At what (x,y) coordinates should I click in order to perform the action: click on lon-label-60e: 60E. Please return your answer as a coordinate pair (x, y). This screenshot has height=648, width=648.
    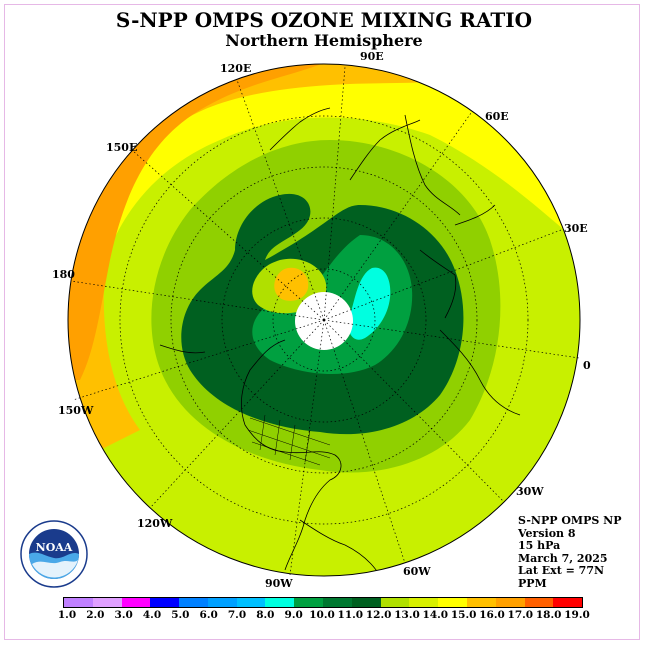
    Looking at the image, I should click on (497, 116).